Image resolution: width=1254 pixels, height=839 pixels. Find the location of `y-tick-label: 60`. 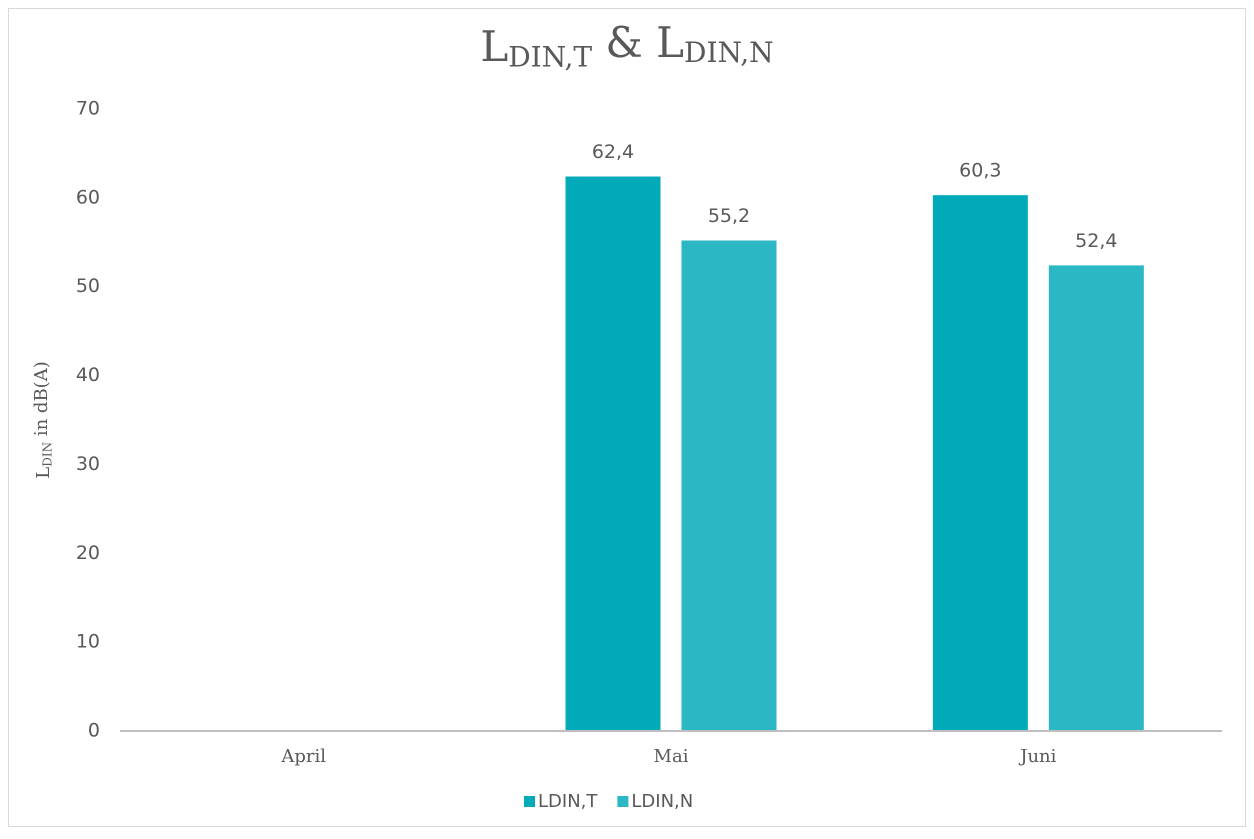

y-tick-label: 60 is located at coordinates (88, 197).